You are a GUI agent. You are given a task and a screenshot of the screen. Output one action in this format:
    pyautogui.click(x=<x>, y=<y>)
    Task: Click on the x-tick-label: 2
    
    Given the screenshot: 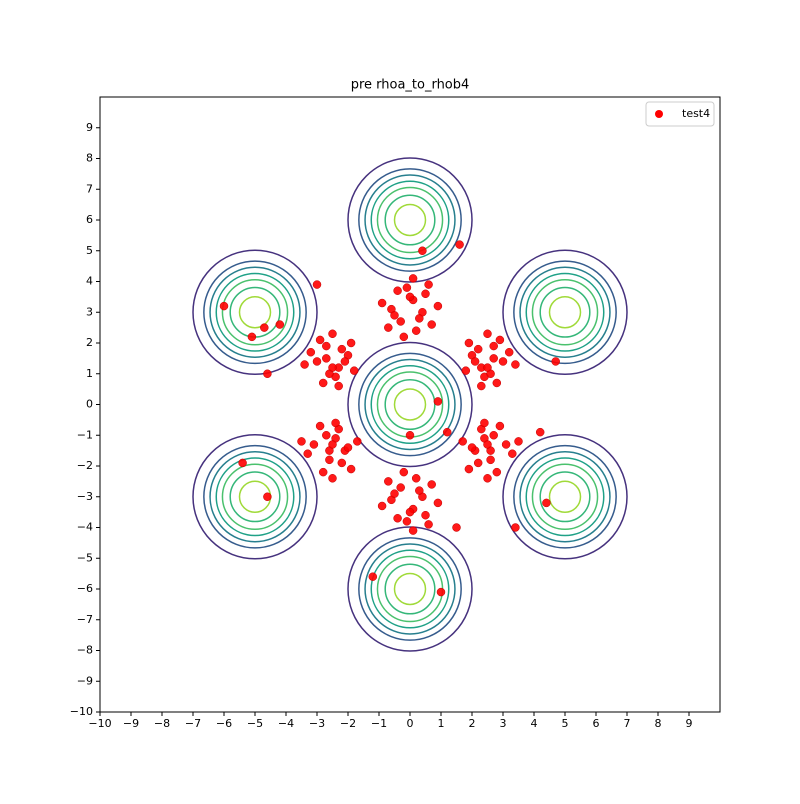 What is the action you would take?
    pyautogui.click(x=472, y=723)
    